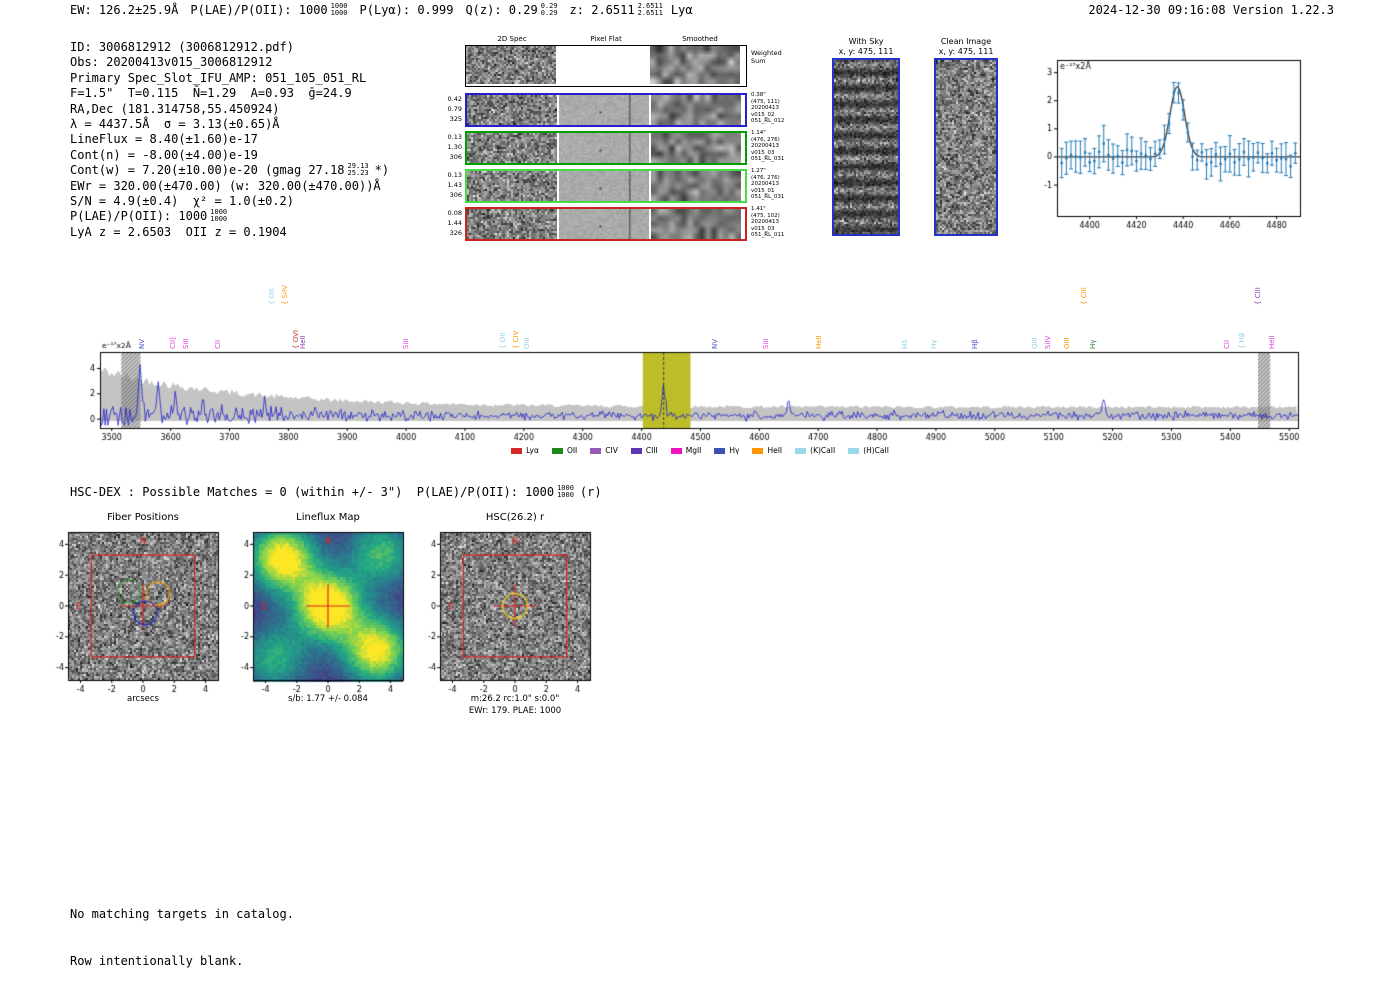  What do you see at coordinates (284, 295) in the screenshot?
I see `emission-line-label: { SiIV` at bounding box center [284, 295].